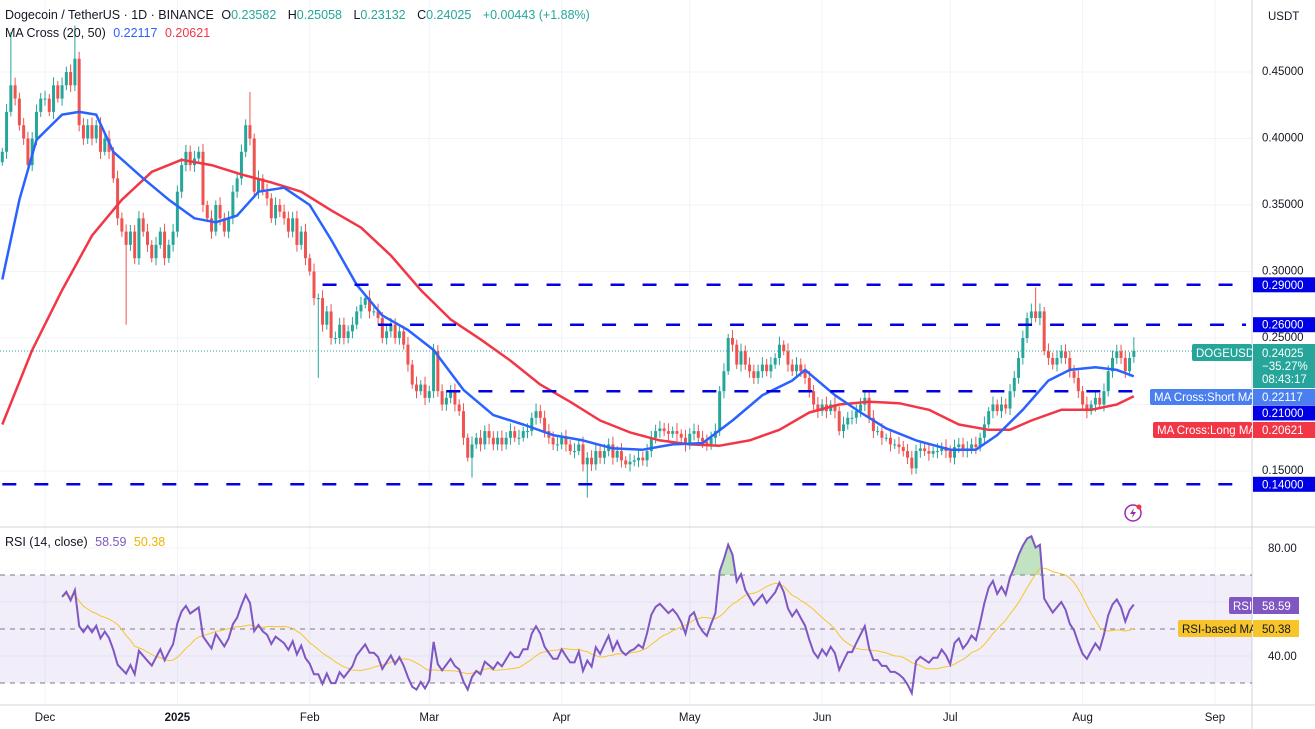 The image size is (1315, 729). I want to click on rsi-ma-line, so click(597, 621).